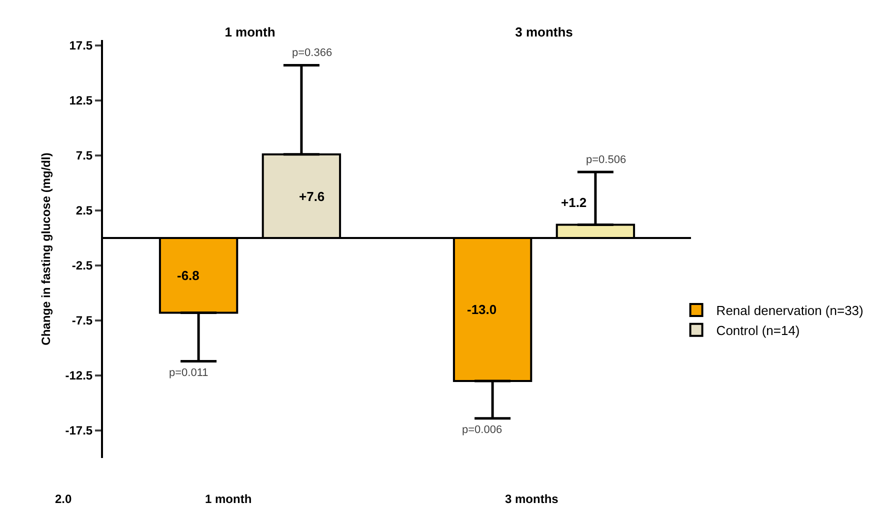  I want to click on y-tick-label: 2.5, so click(84, 211).